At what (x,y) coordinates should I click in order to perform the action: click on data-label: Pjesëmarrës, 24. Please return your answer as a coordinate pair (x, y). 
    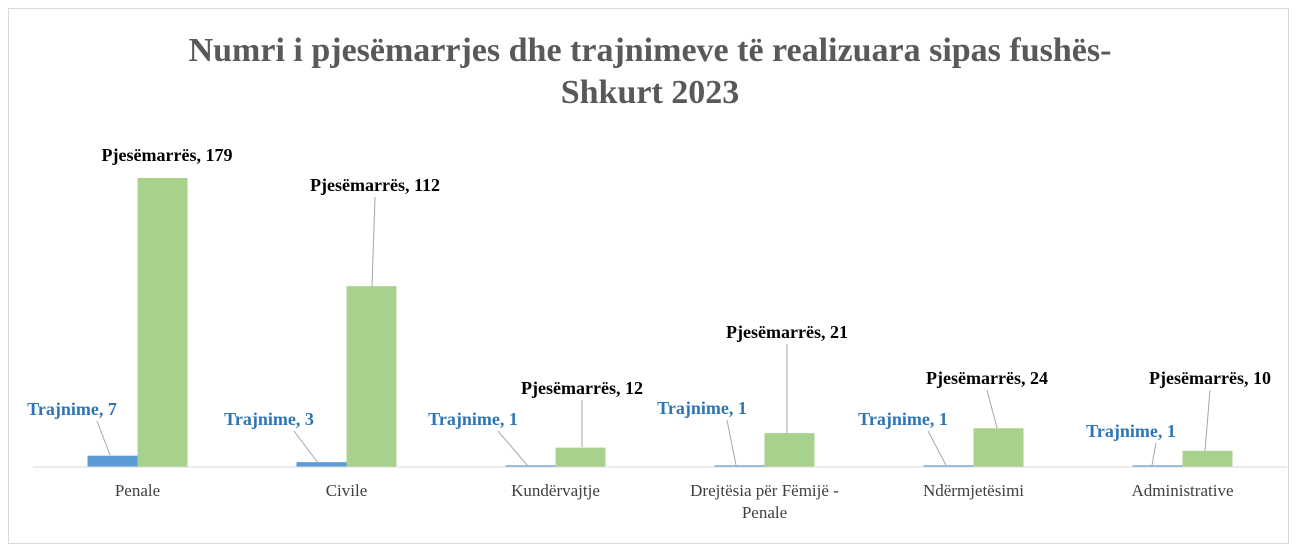
    Looking at the image, I should click on (987, 378).